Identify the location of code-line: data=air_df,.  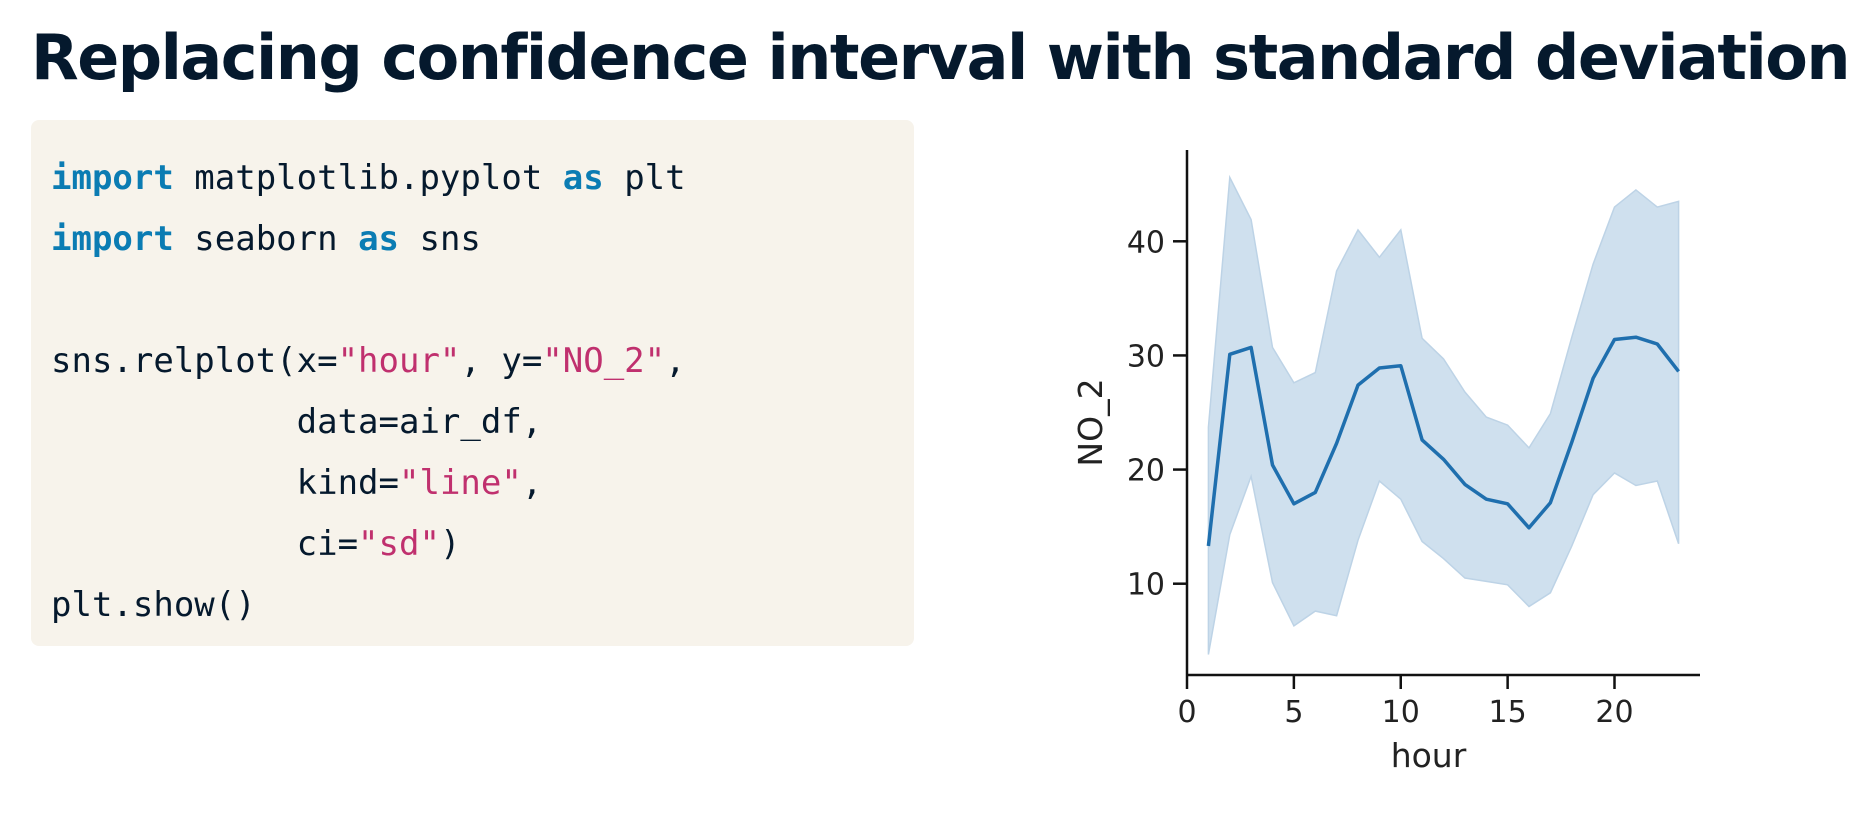
(482, 422).